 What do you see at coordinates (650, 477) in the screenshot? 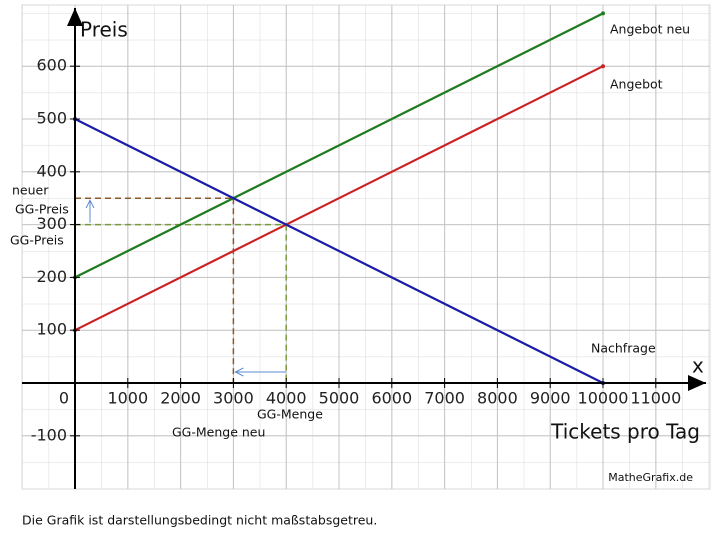
I see `credit: MatheGrafix.de` at bounding box center [650, 477].